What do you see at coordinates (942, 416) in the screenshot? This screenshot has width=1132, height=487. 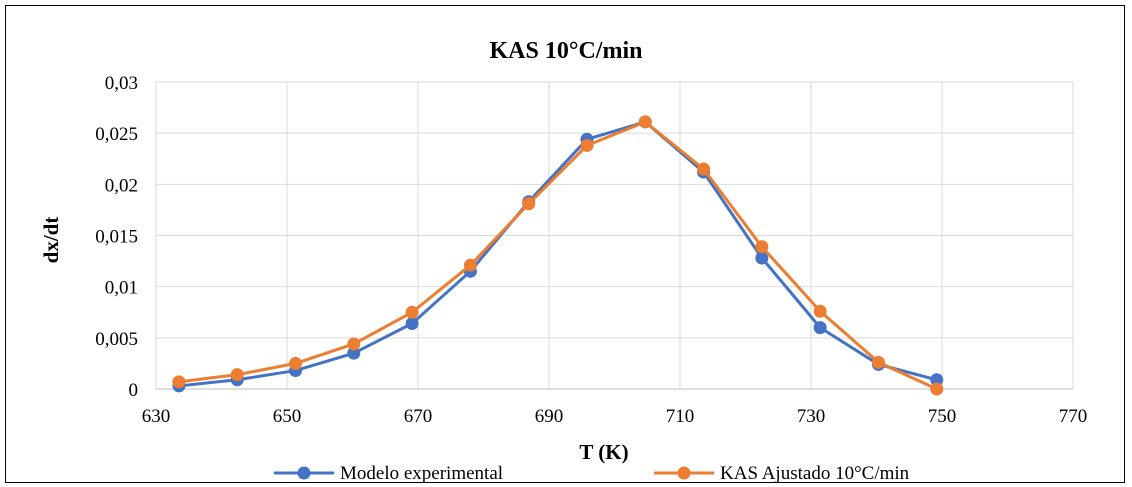 I see `x-tick-label: 750` at bounding box center [942, 416].